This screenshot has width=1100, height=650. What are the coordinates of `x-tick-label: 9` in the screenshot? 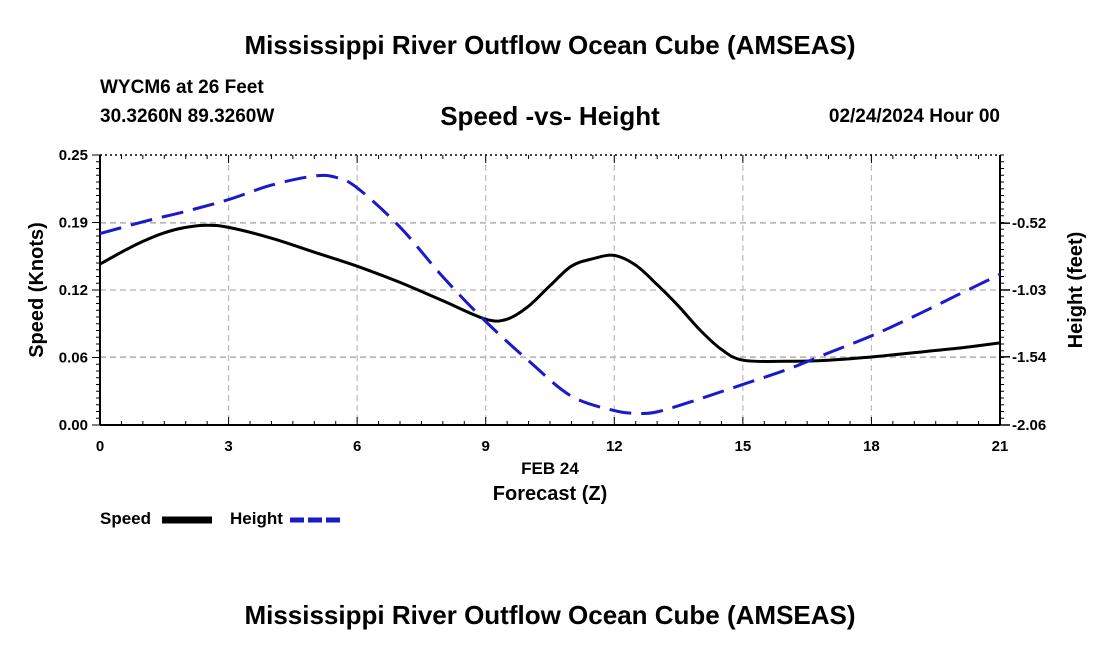 It's located at (486, 446).